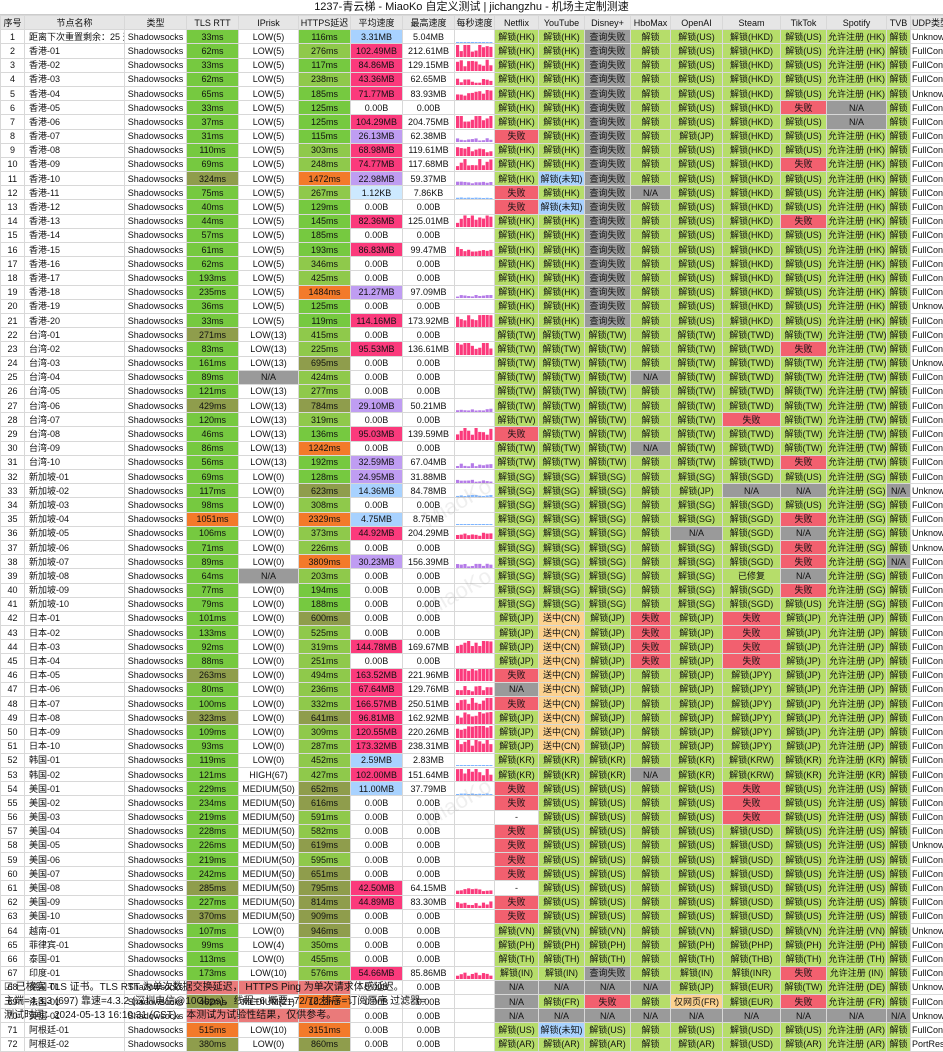  I want to click on tls-rtt: 61ms, so click(213, 250).